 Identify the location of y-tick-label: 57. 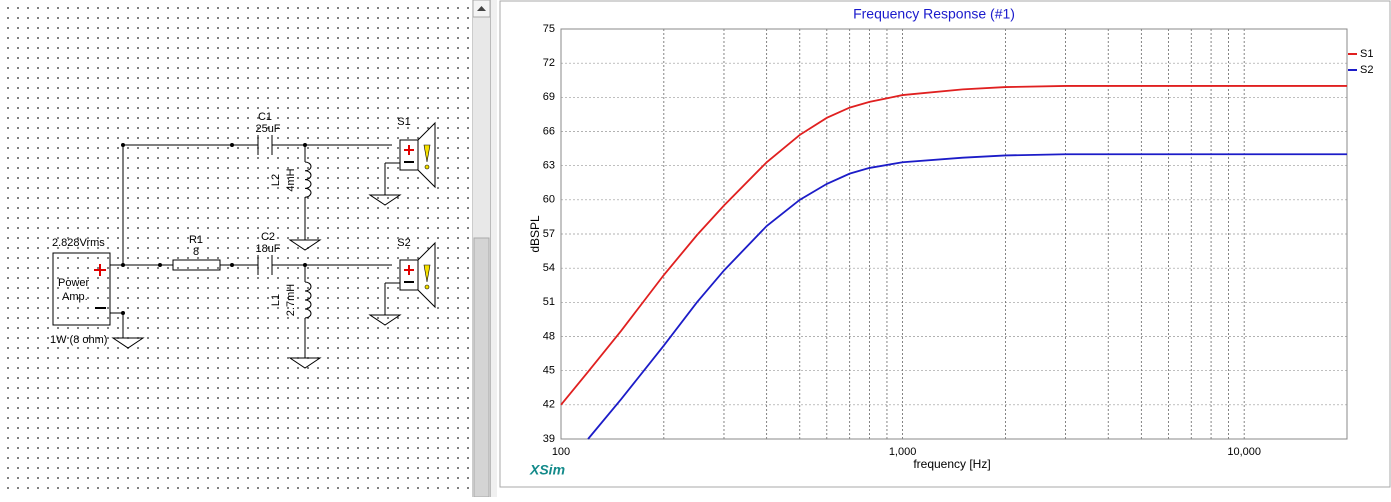
(549, 234).